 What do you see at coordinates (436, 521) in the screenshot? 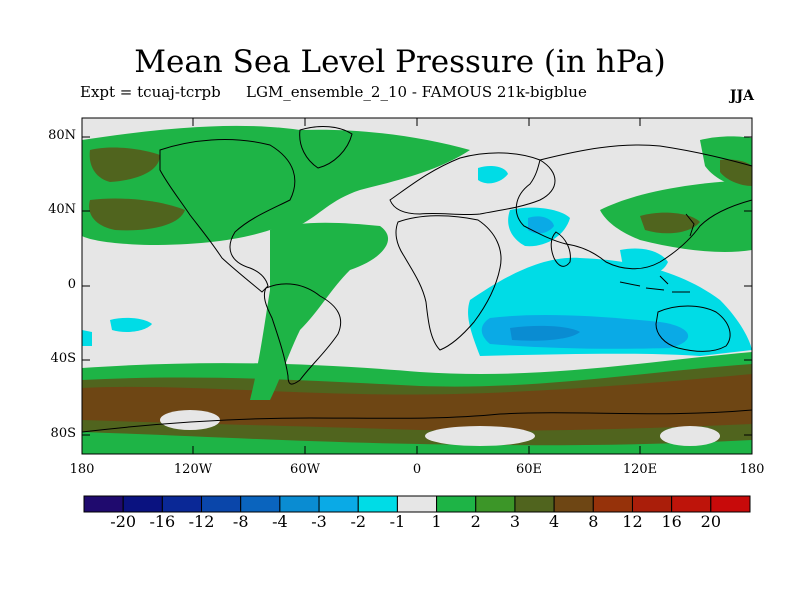
I see `colorbar-label: 1` at bounding box center [436, 521].